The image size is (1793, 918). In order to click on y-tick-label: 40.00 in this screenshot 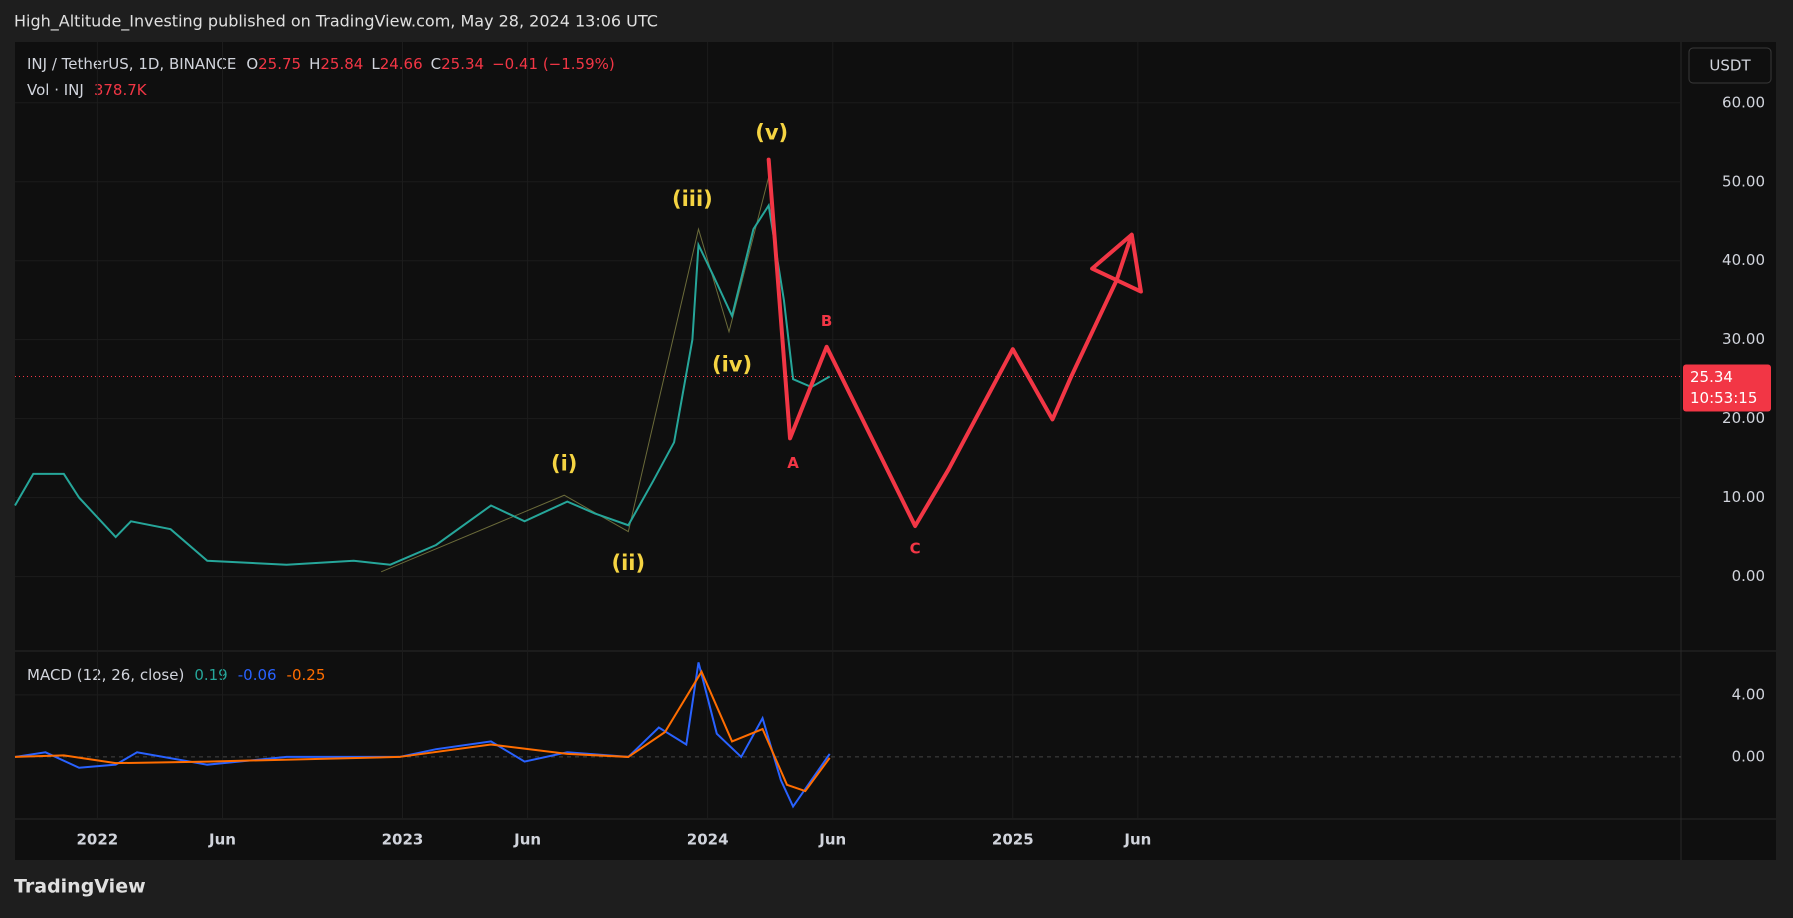, I will do `click(1743, 260)`.